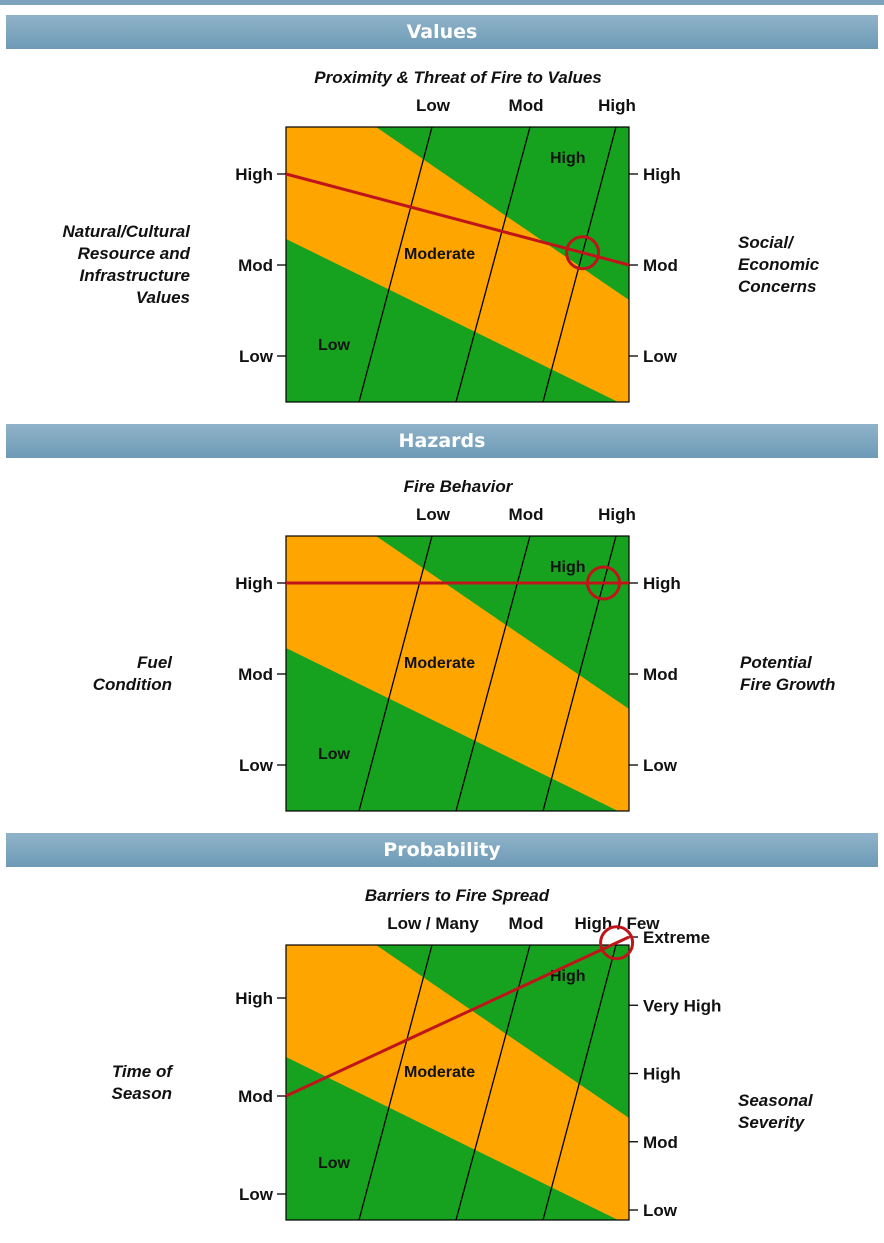 The width and height of the screenshot is (884, 1243). What do you see at coordinates (458, 77) in the screenshot?
I see `top-axis-title: Proximity & Threat of Fire to Values` at bounding box center [458, 77].